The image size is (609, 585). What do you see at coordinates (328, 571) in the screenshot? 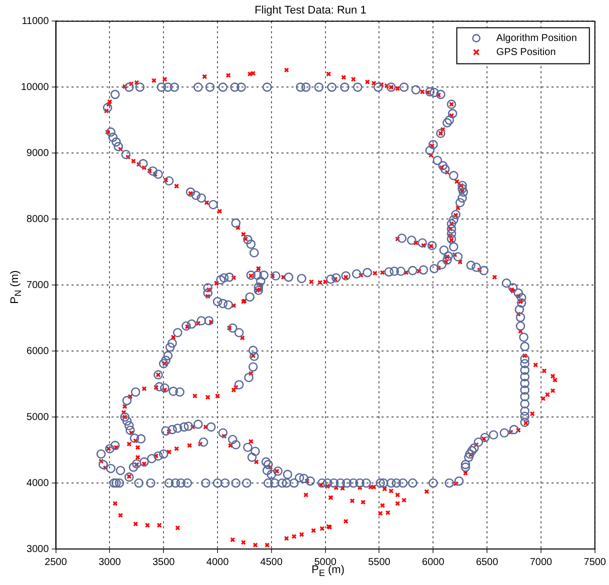
I see `x-axis-title: P$_{E}$ (m)` at bounding box center [328, 571].